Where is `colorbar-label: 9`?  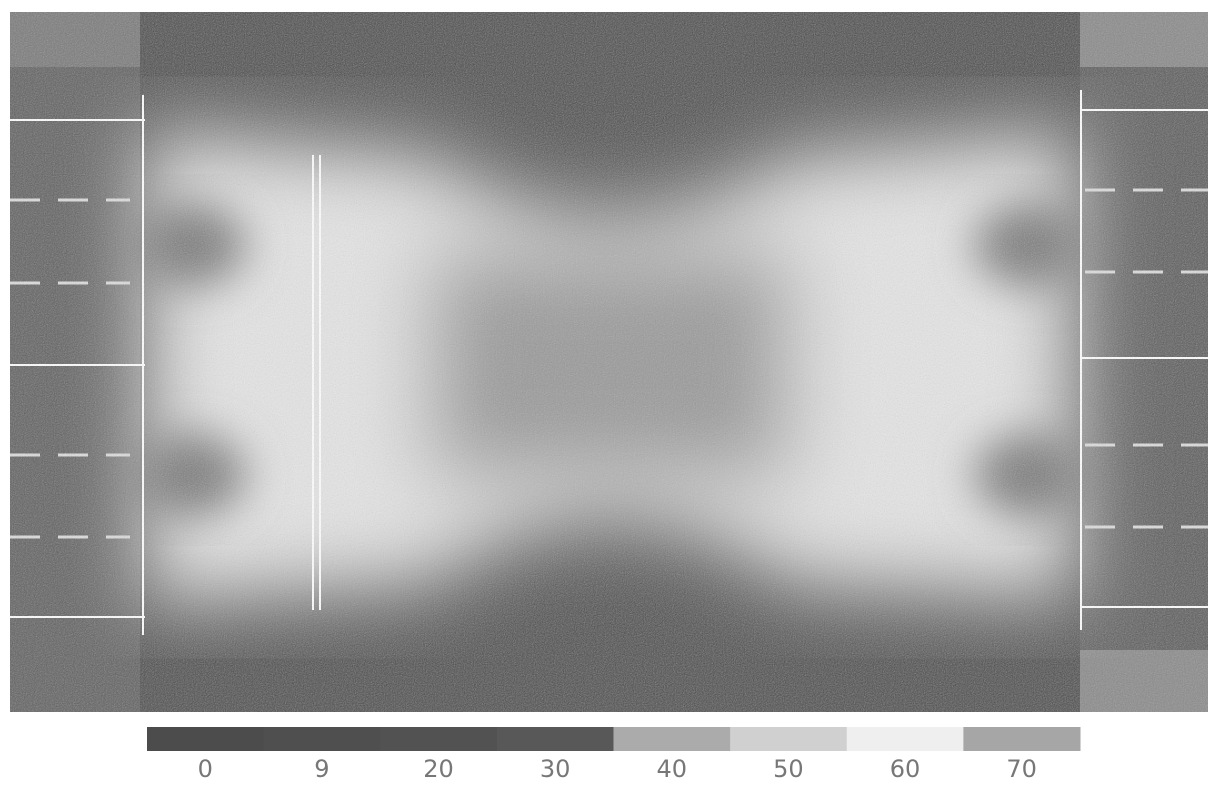 colorbar-label: 9 is located at coordinates (321, 769).